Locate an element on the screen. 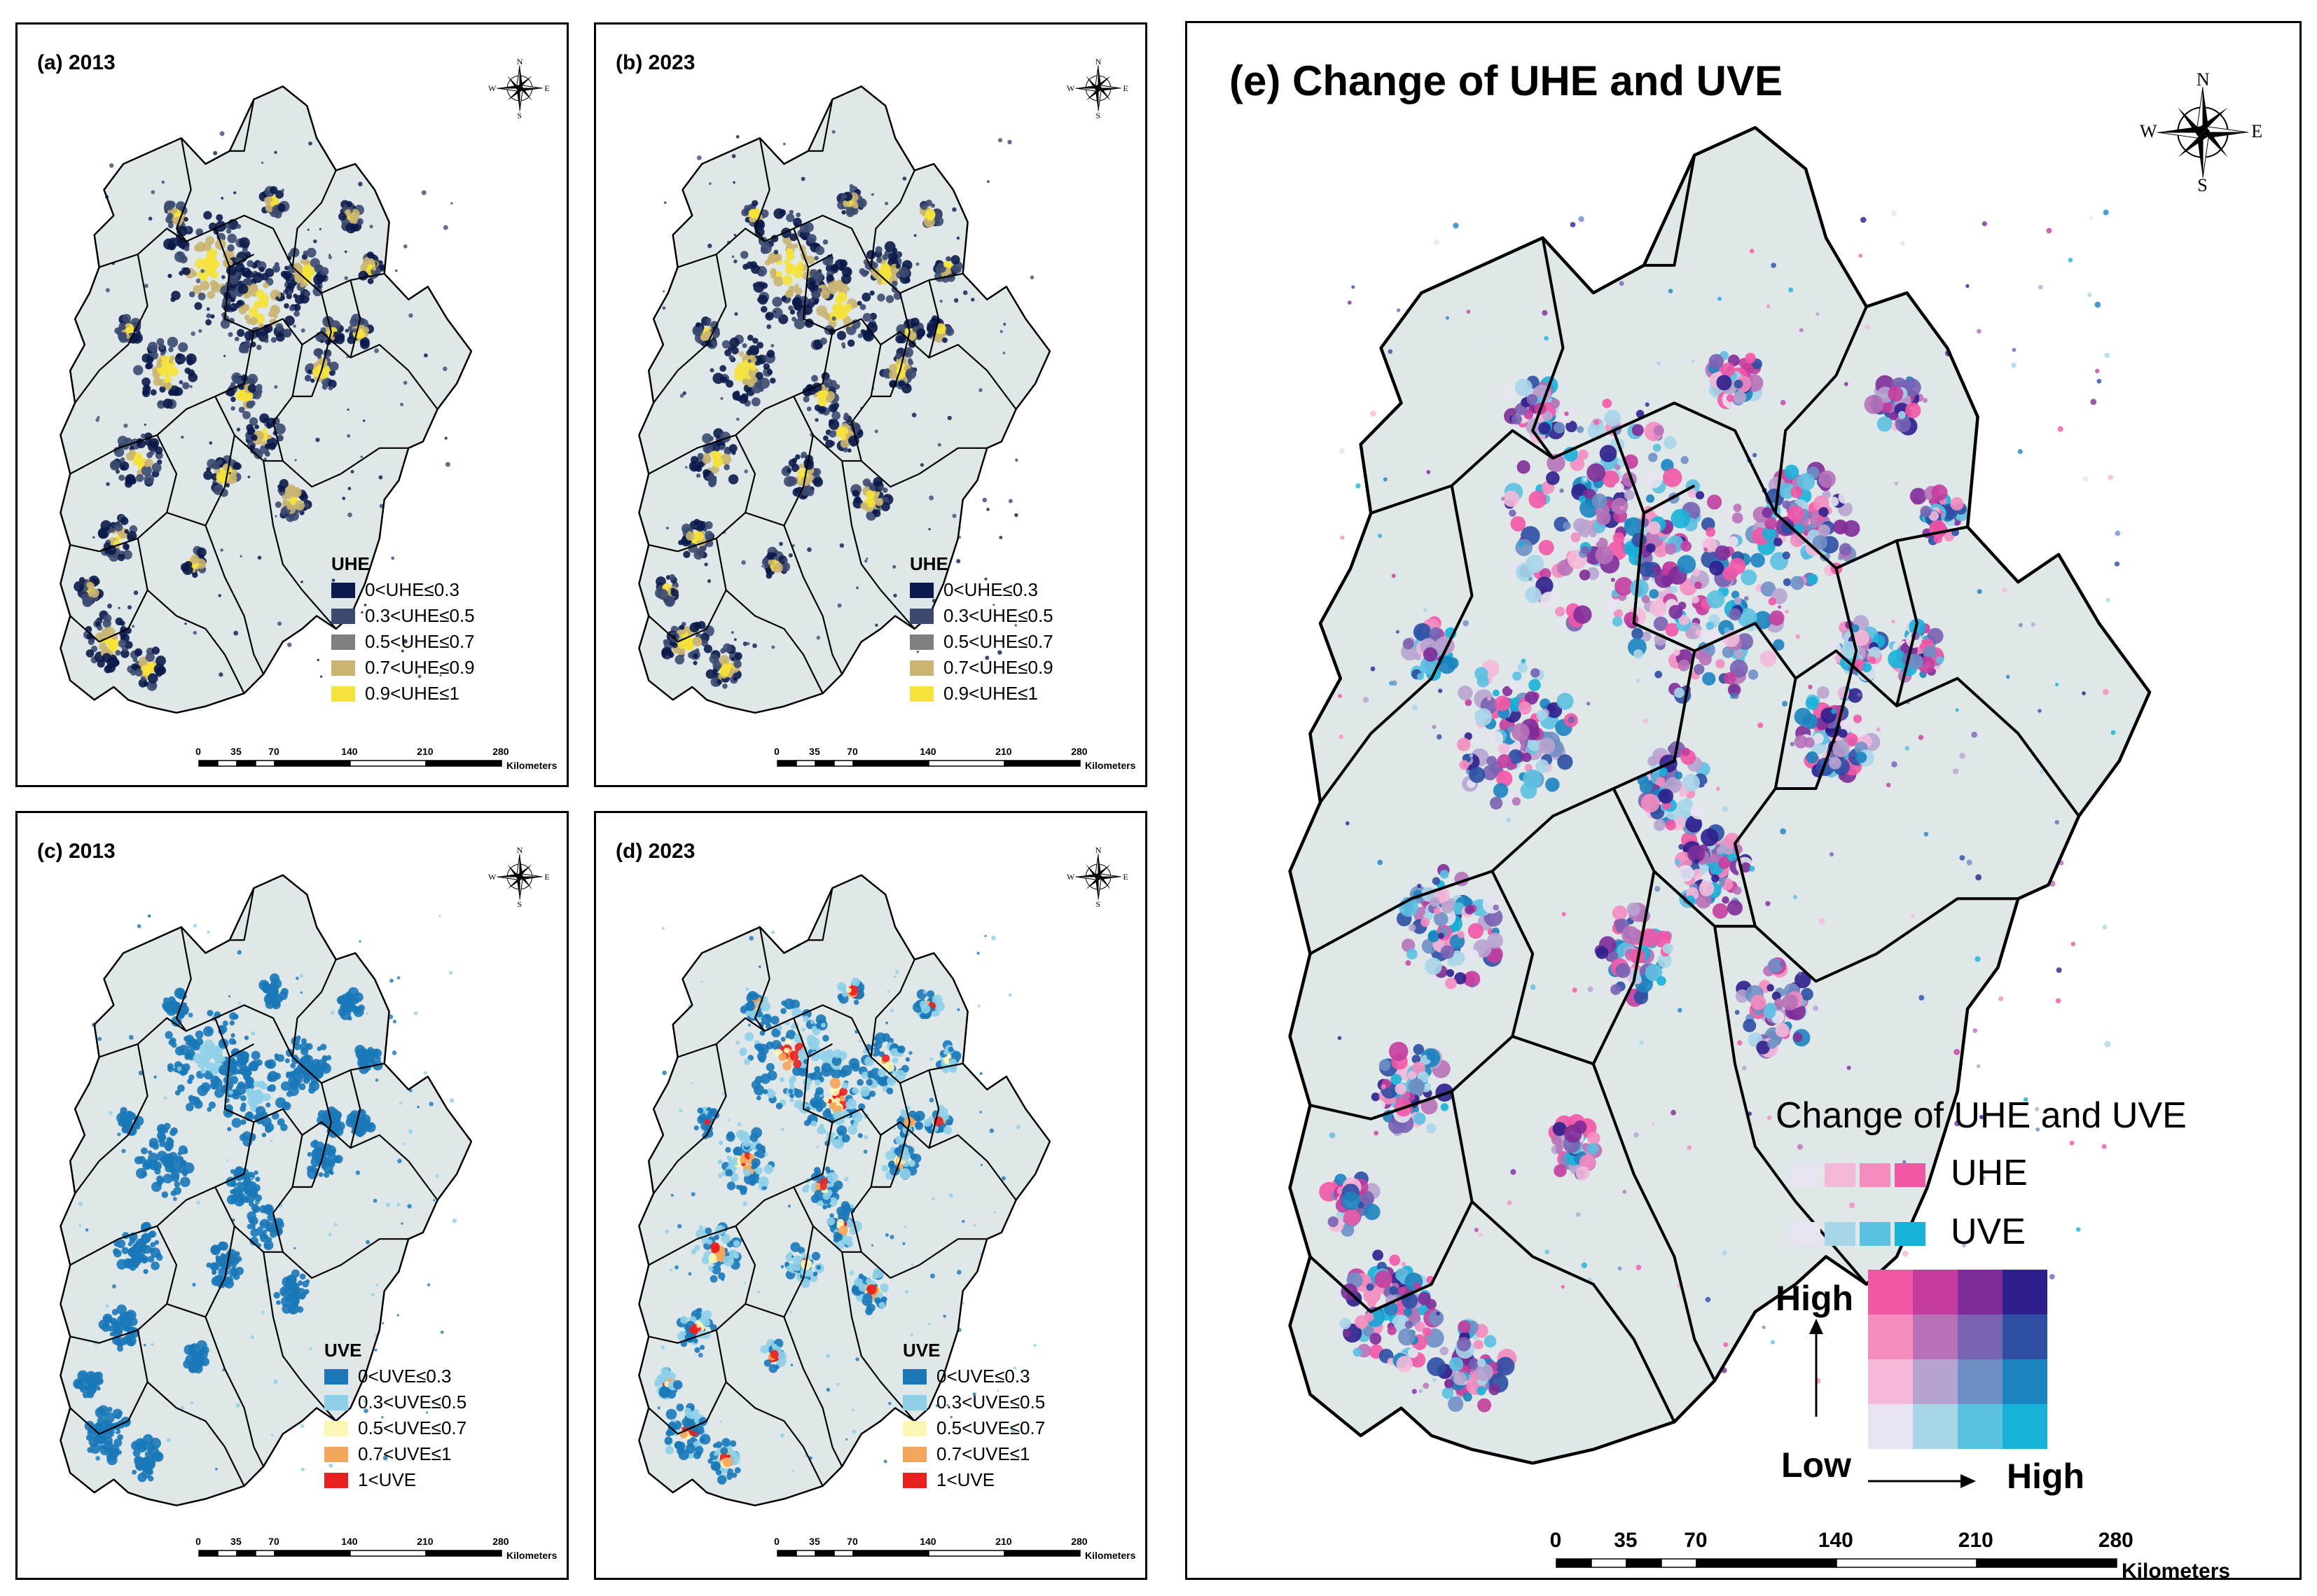  scale-tick: 140 is located at coordinates (928, 1541).